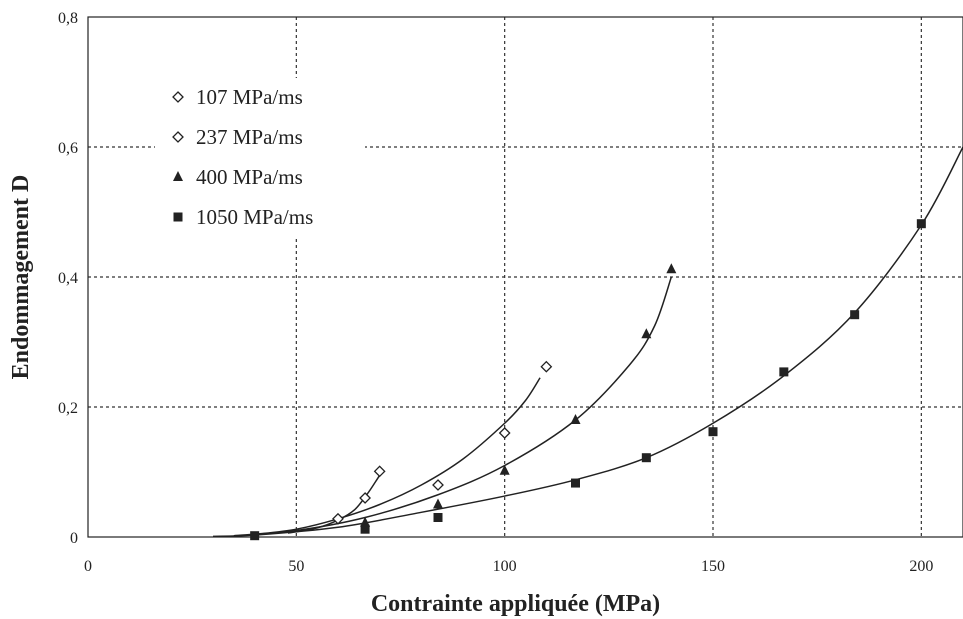 The width and height of the screenshot is (963, 619). Describe the element at coordinates (68, 148) in the screenshot. I see `y-tick-label: 0,6` at that location.